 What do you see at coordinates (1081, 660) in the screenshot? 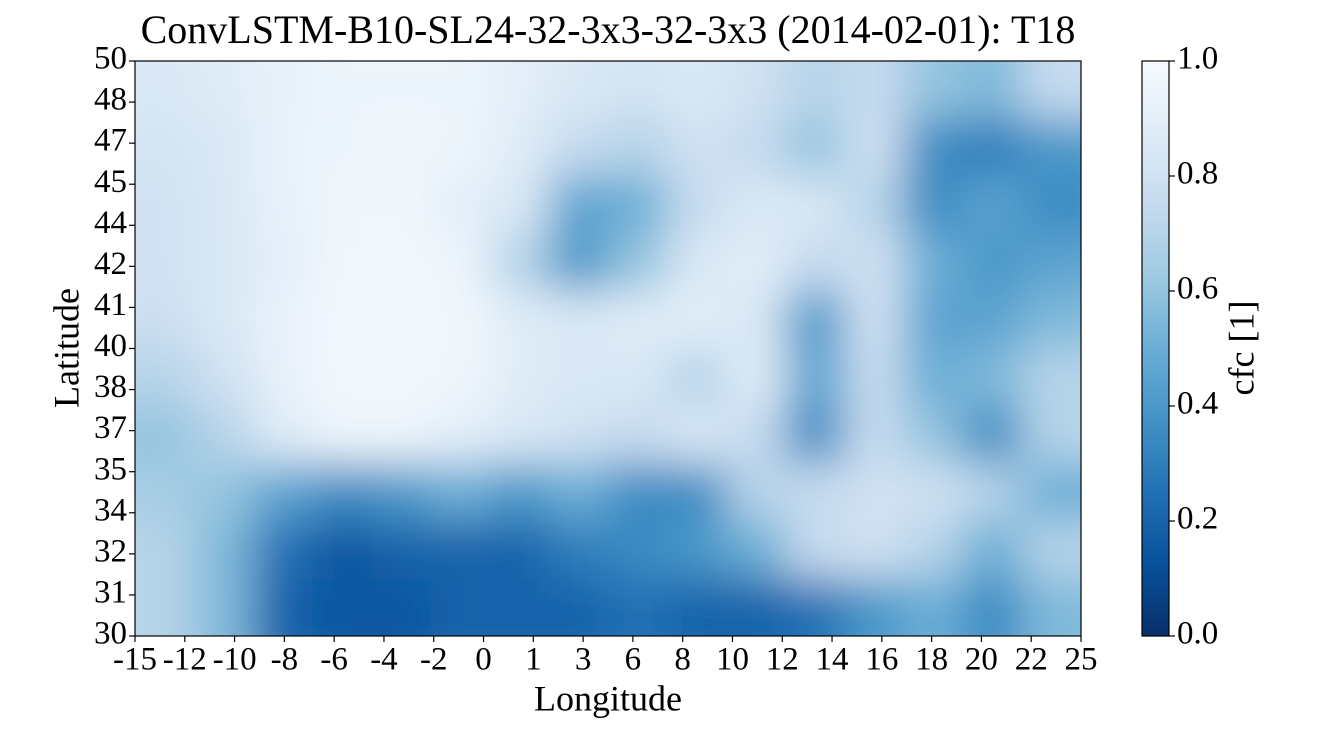
I see `x-tick-label: 25` at bounding box center [1081, 660].